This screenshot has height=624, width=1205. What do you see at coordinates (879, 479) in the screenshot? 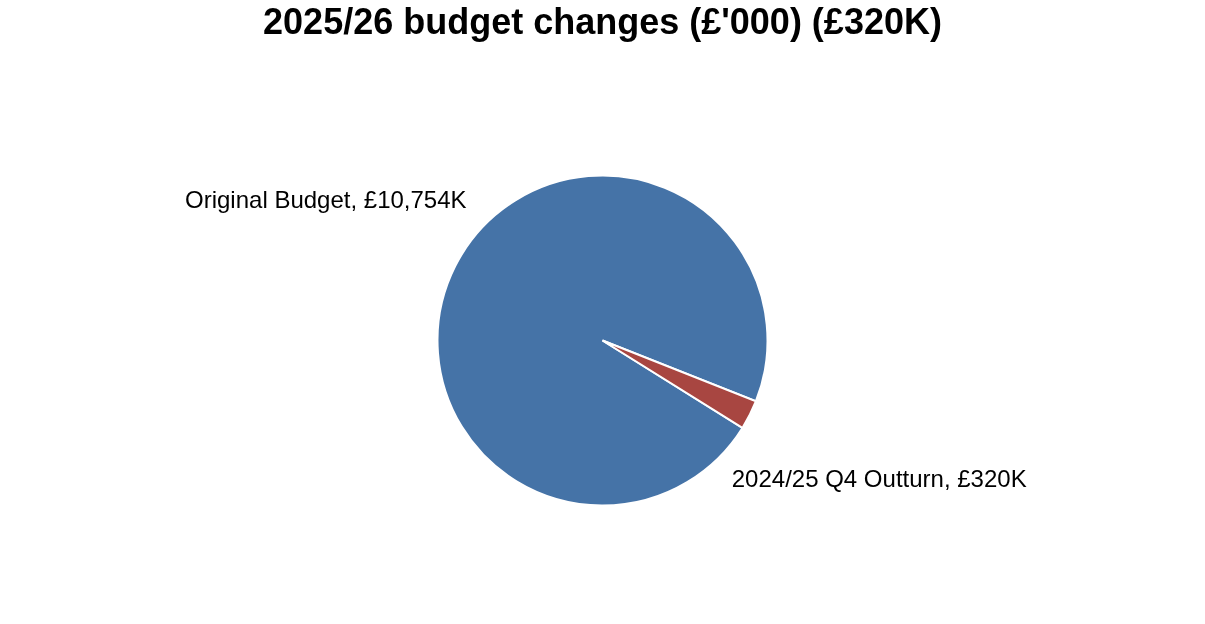
I see `slice-label: 2024/25 Q4 Outturn, £320K` at bounding box center [879, 479].